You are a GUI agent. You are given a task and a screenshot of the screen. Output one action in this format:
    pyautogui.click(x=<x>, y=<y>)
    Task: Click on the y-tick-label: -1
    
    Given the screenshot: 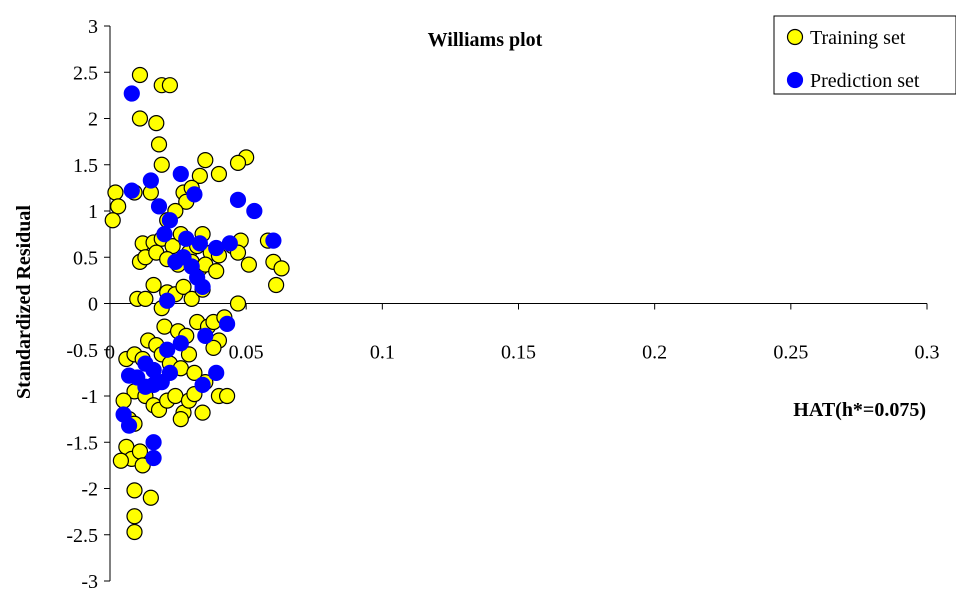 What is the action you would take?
    pyautogui.click(x=89, y=397)
    